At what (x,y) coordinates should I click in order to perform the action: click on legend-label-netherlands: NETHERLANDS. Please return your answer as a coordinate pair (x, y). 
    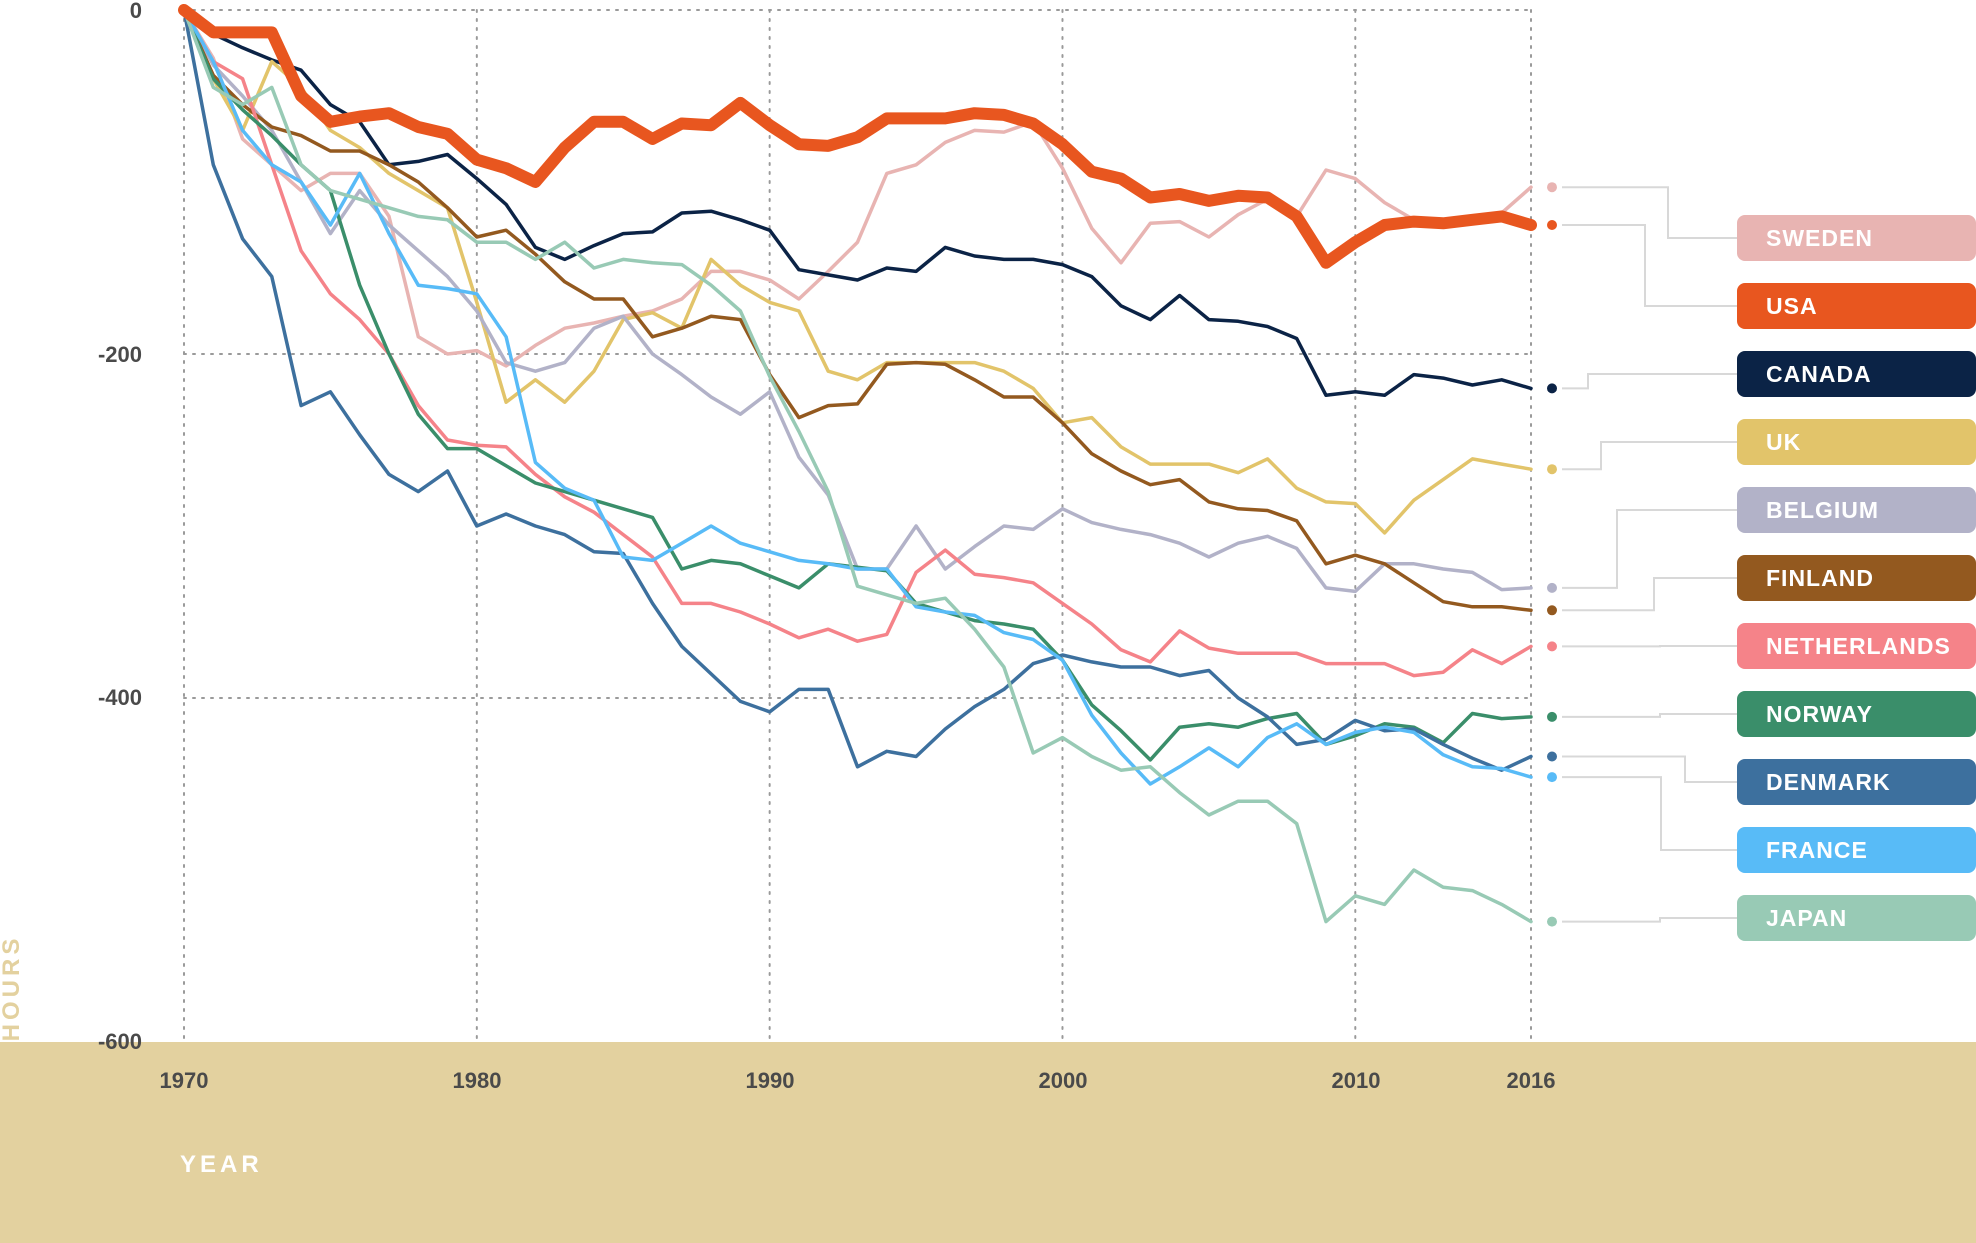
    Looking at the image, I should click on (1858, 646).